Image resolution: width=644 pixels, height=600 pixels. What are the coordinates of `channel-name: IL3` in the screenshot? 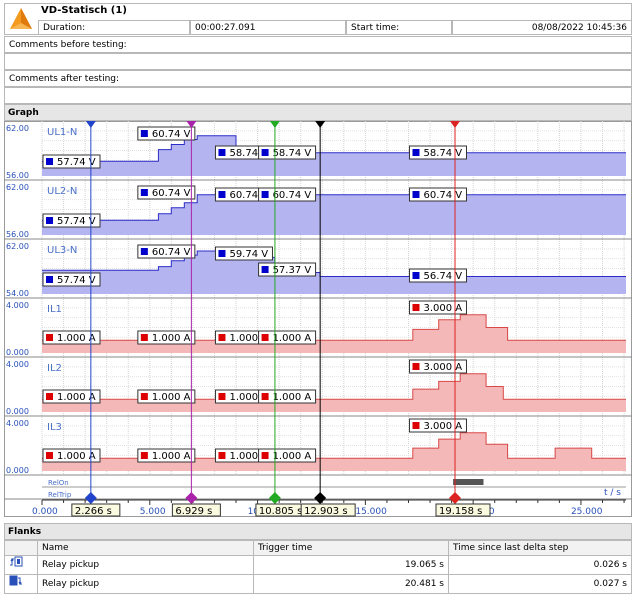 It's located at (54, 427).